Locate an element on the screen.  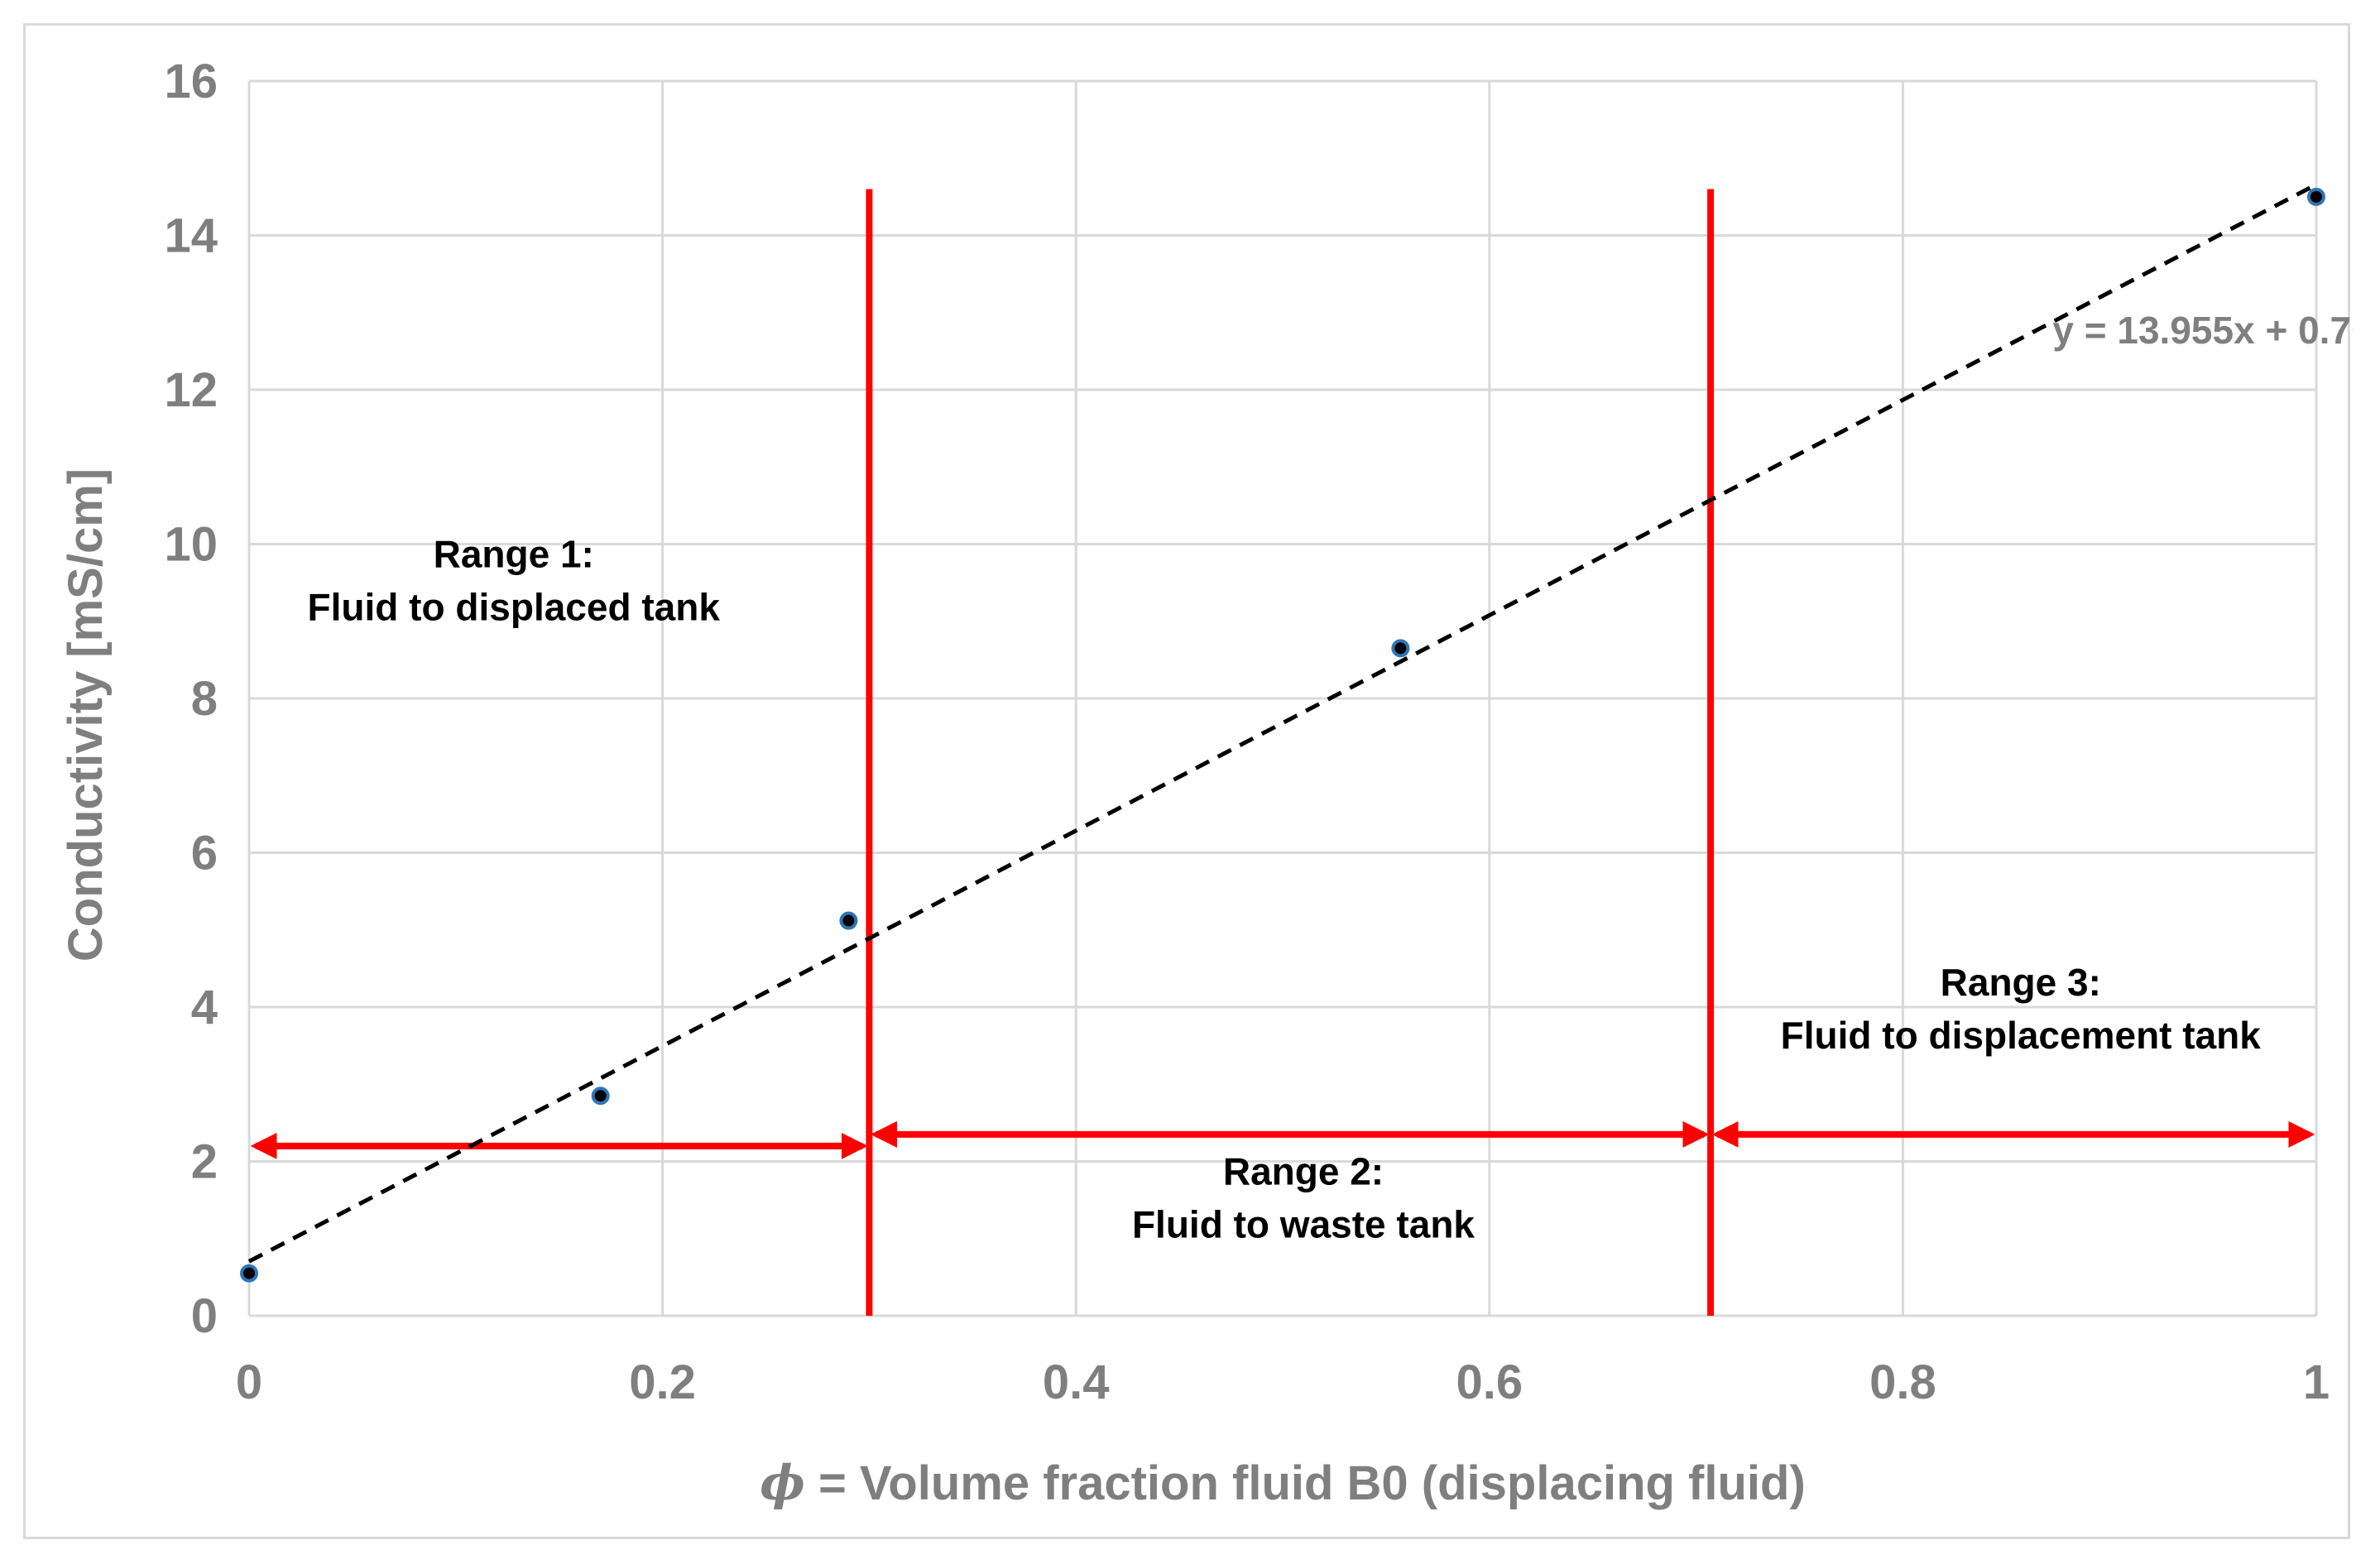
y-tick-label: 10 is located at coordinates (191, 545).